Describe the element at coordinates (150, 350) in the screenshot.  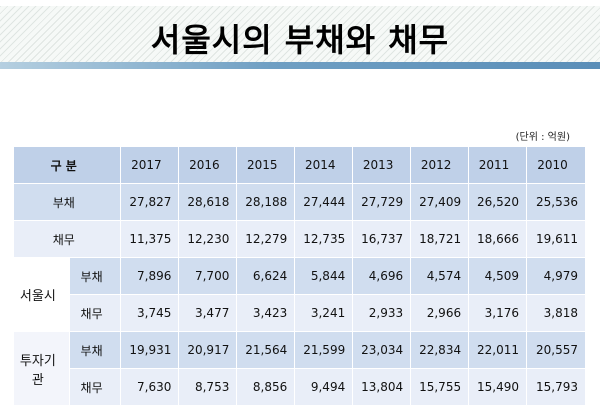
I see `table-cell: 19,931` at that location.